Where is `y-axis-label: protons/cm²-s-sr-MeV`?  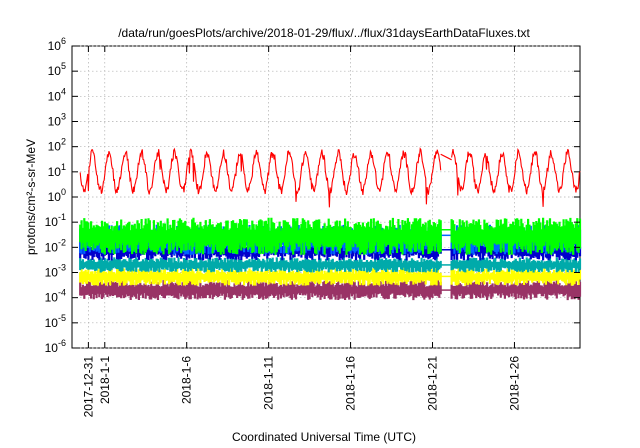
y-axis-label: protons/cm²-s-sr-MeV is located at coordinates (31, 197).